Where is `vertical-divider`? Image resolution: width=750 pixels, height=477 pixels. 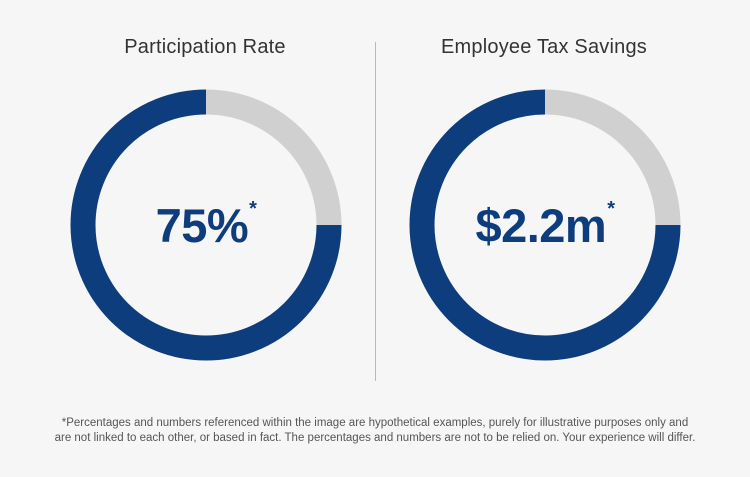 vertical-divider is located at coordinates (375, 211).